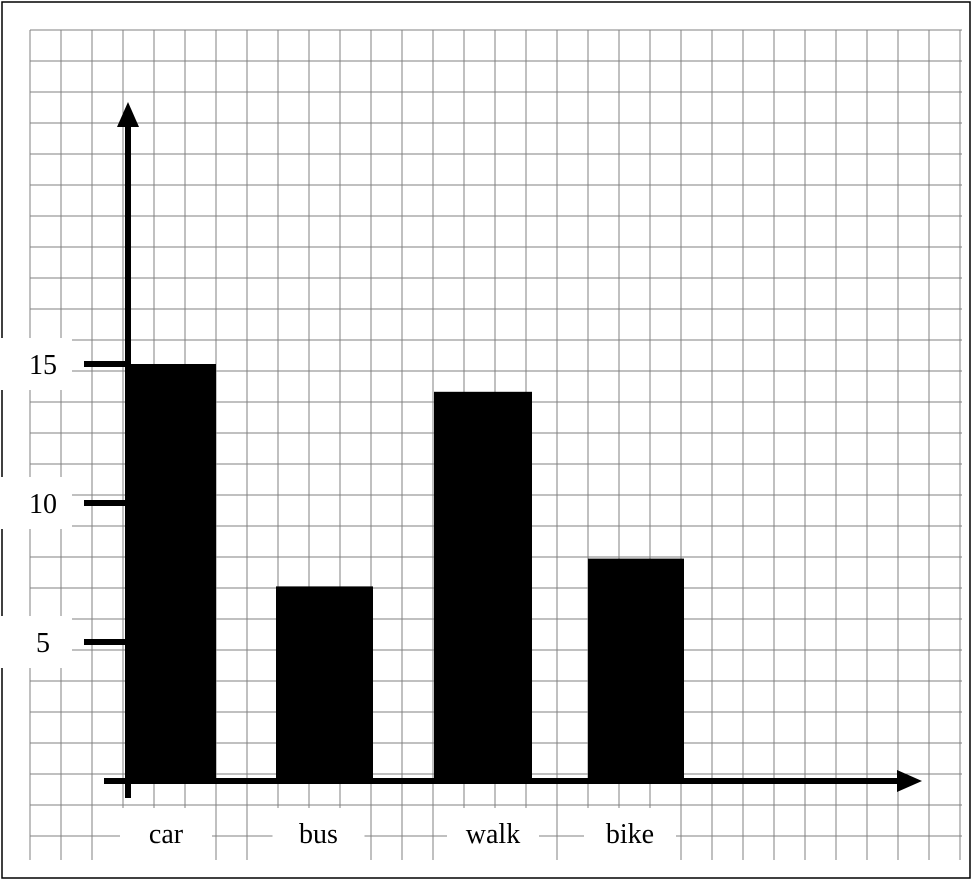 The image size is (972, 880). Describe the element at coordinates (43, 643) in the screenshot. I see `y-tick-label: 5` at that location.